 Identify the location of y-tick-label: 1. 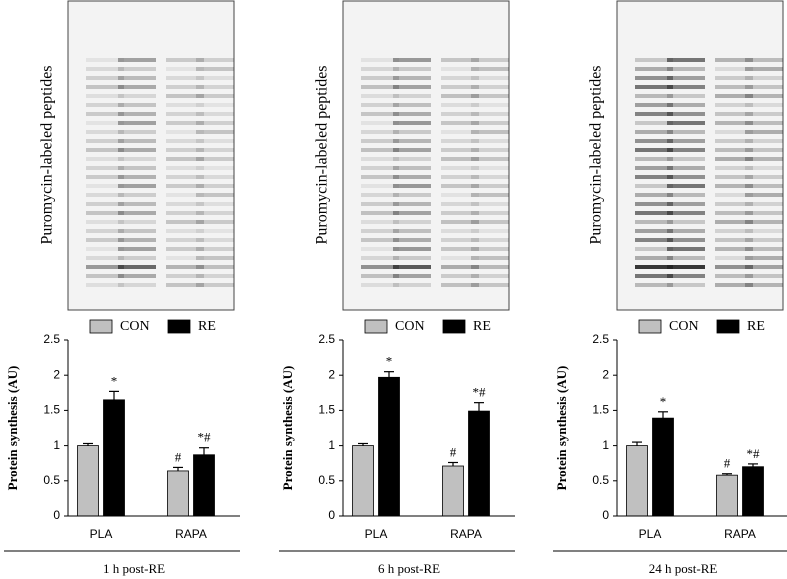
(605, 445).